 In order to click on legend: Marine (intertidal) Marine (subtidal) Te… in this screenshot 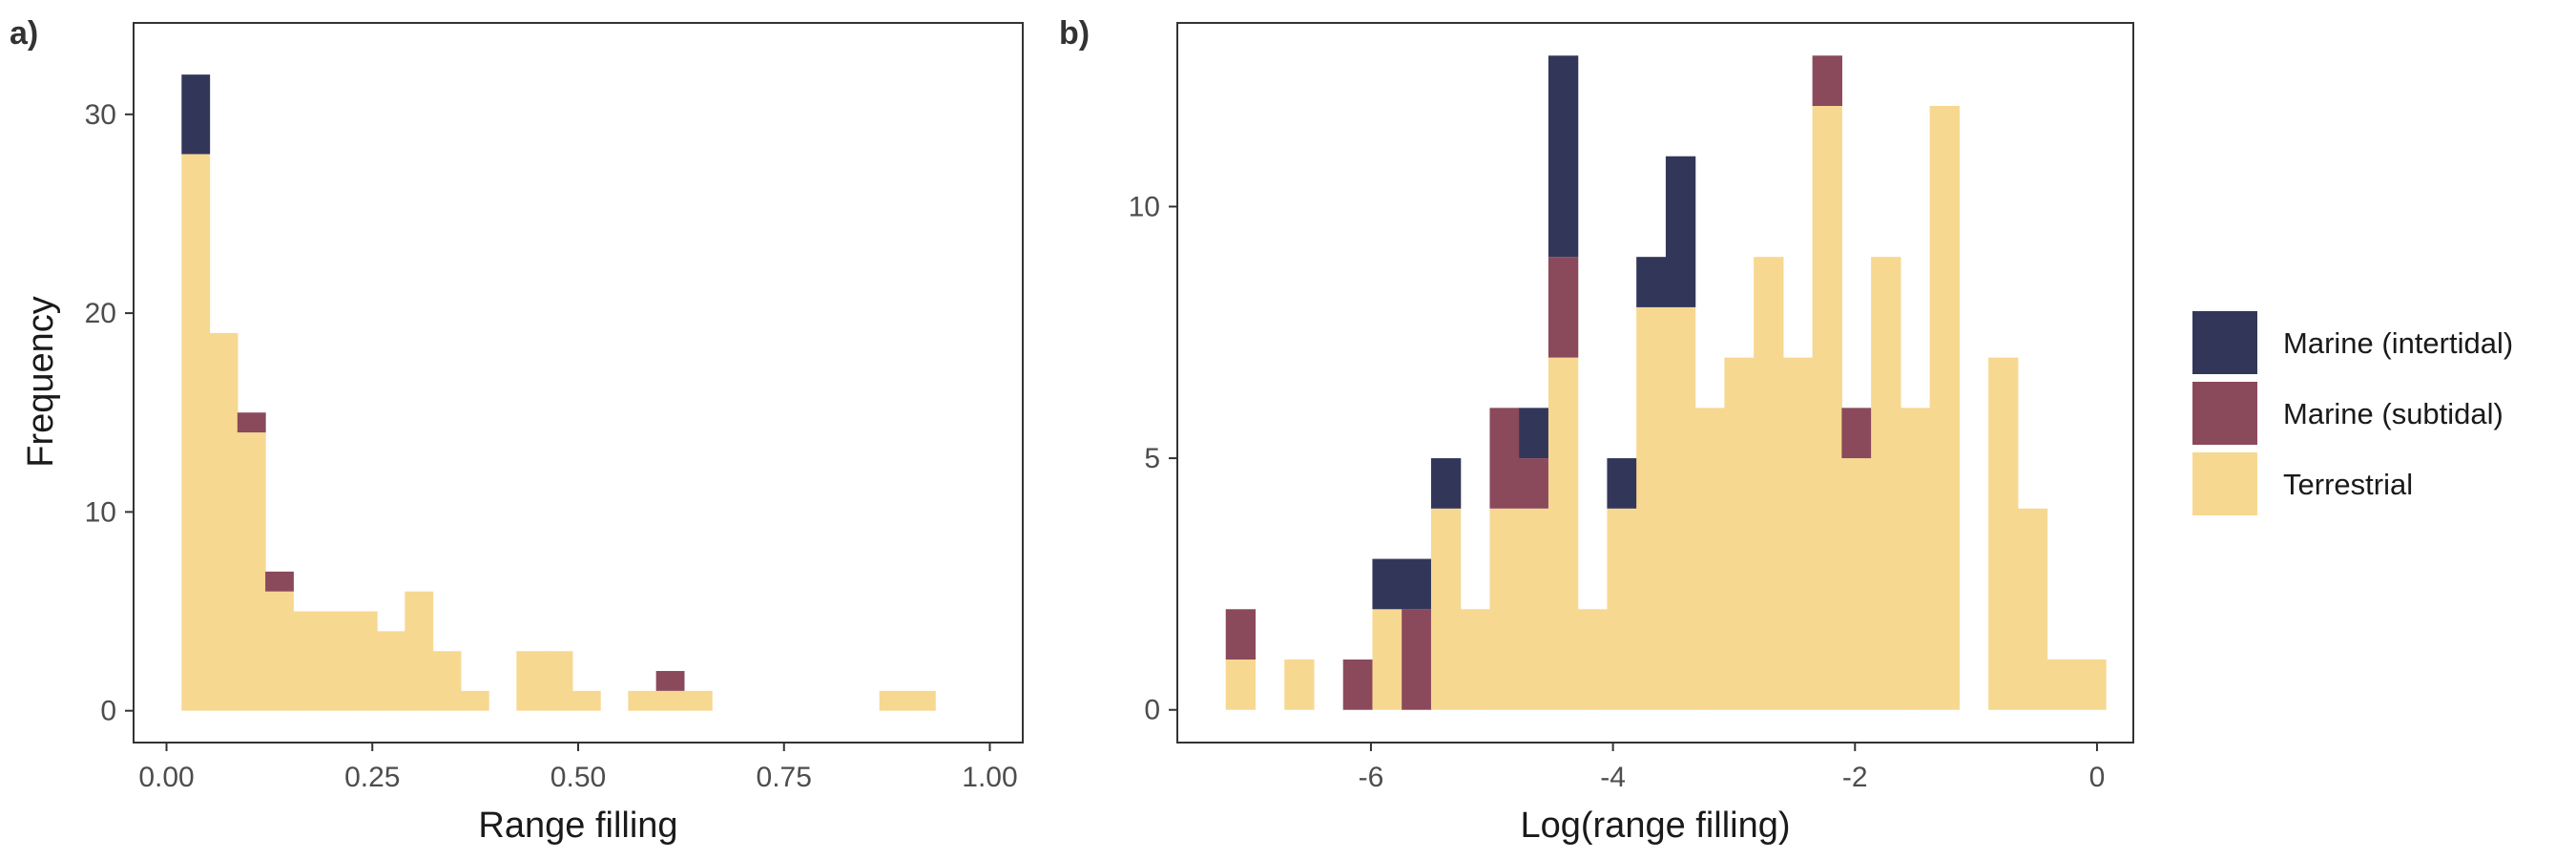, I will do `click(2352, 413)`.